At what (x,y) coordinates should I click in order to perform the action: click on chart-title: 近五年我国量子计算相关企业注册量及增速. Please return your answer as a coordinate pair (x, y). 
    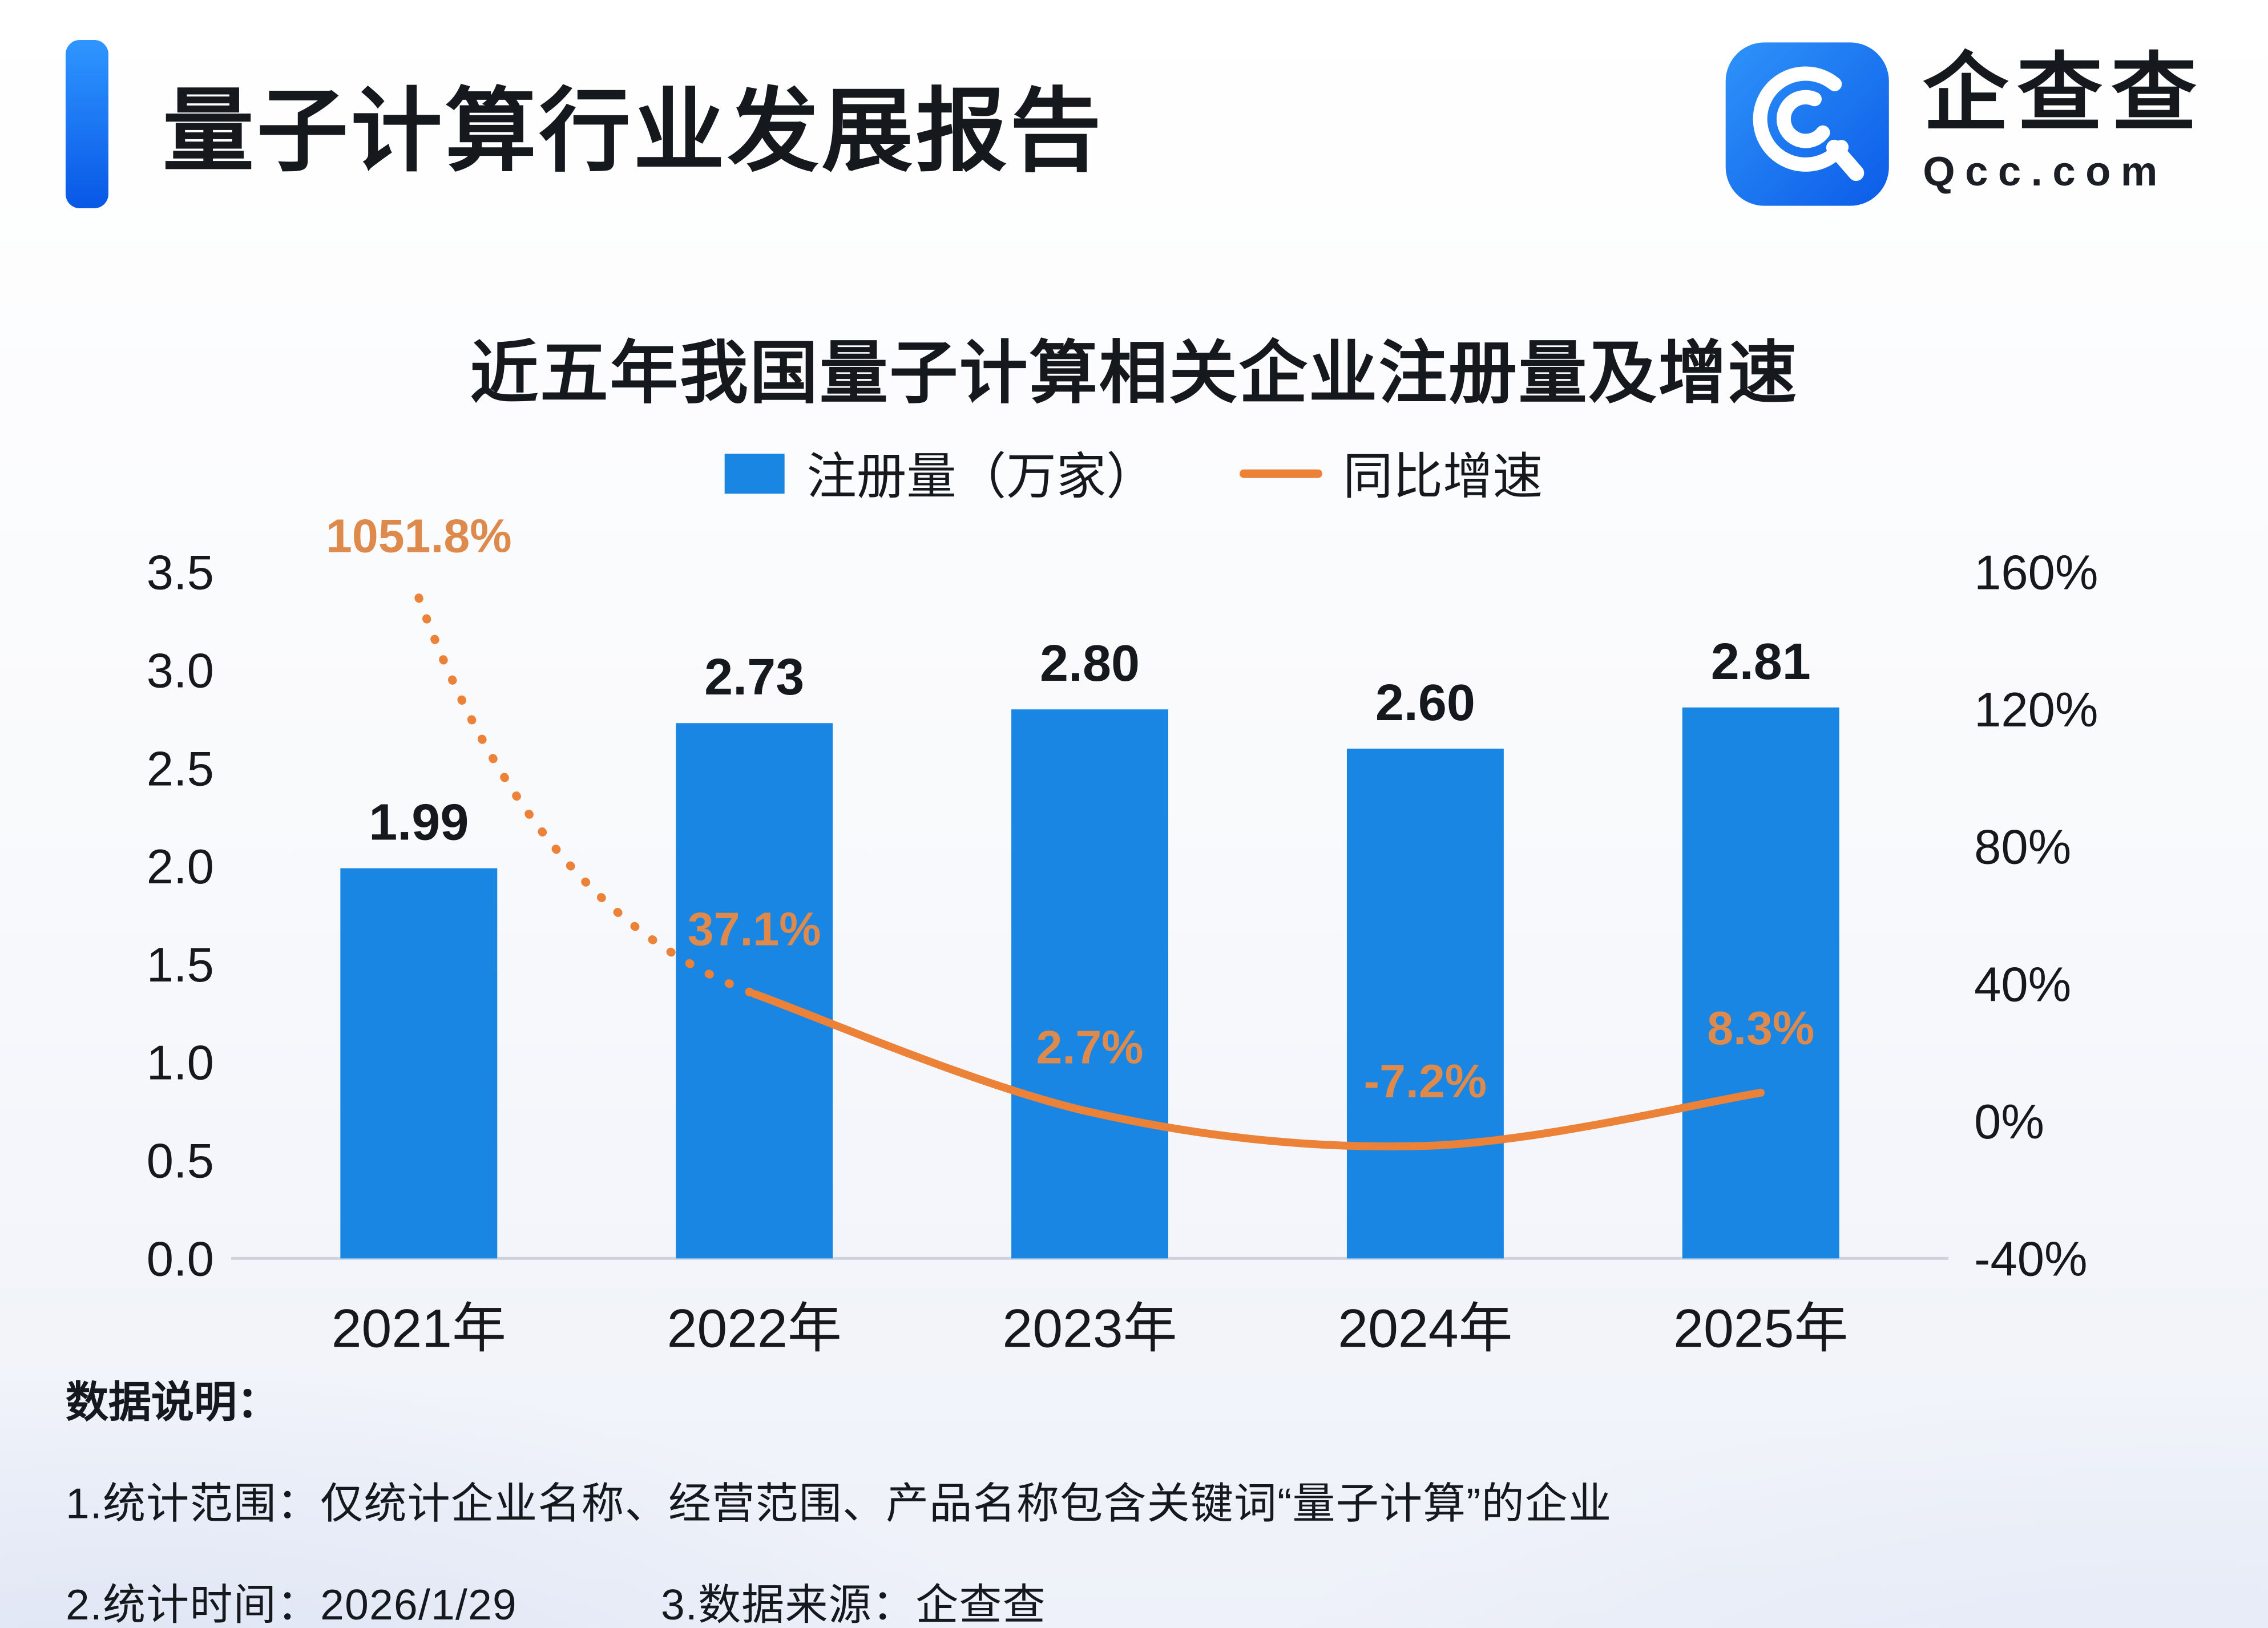
    Looking at the image, I should click on (1134, 375).